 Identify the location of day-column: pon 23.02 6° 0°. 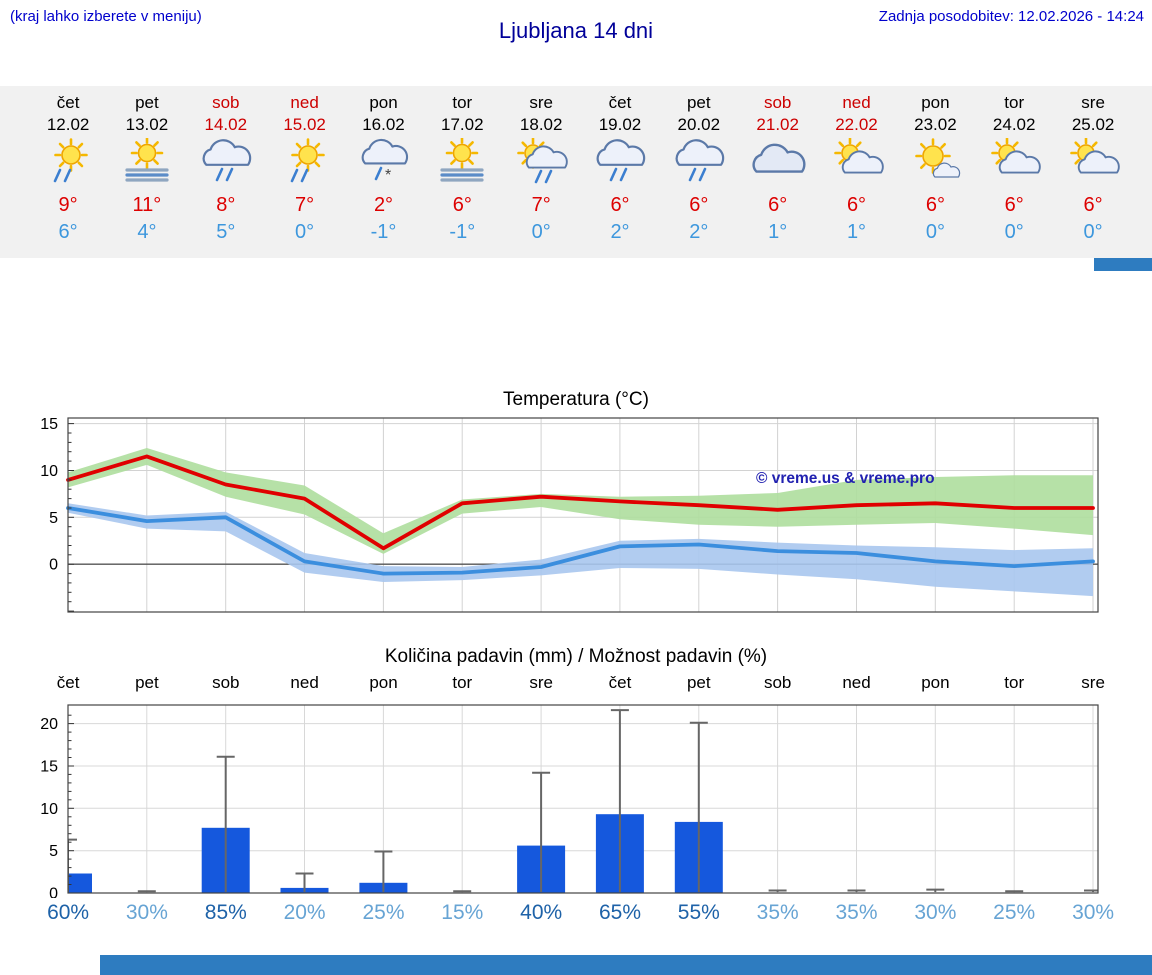
(935, 166).